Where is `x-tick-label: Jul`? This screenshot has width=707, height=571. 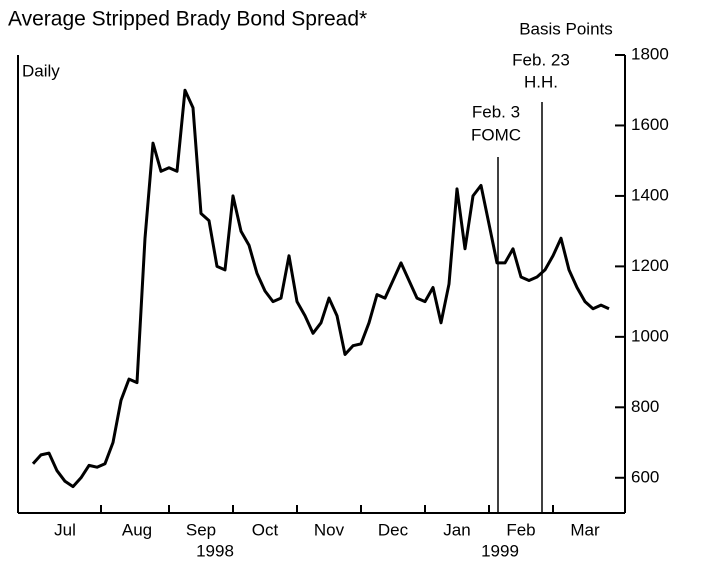
x-tick-label: Jul is located at coordinates (65, 529).